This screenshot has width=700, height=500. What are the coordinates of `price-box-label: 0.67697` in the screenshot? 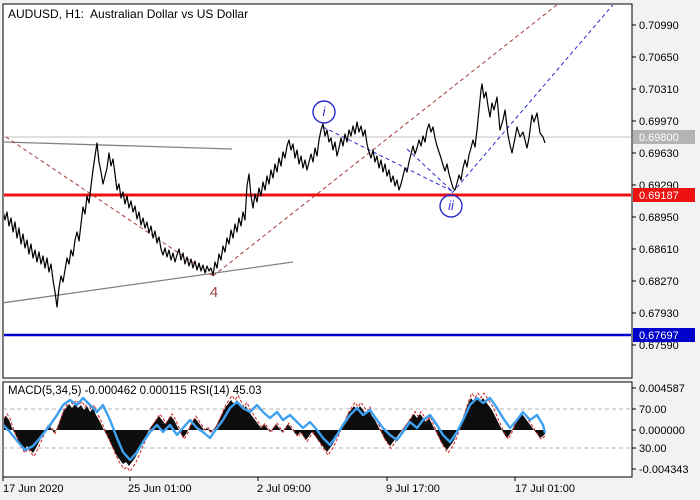 It's located at (659, 336).